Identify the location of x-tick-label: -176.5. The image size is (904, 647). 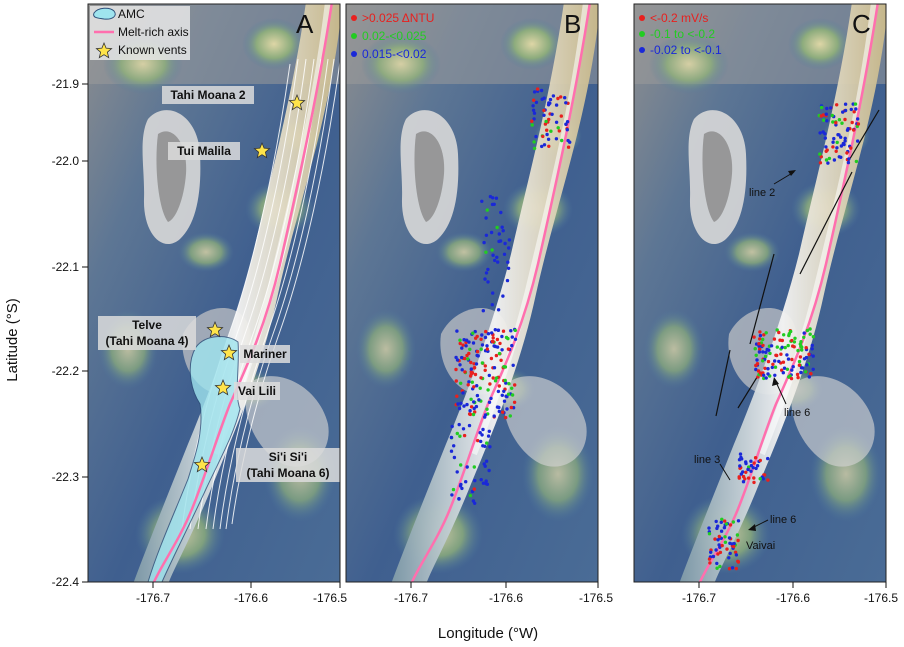
(330, 598).